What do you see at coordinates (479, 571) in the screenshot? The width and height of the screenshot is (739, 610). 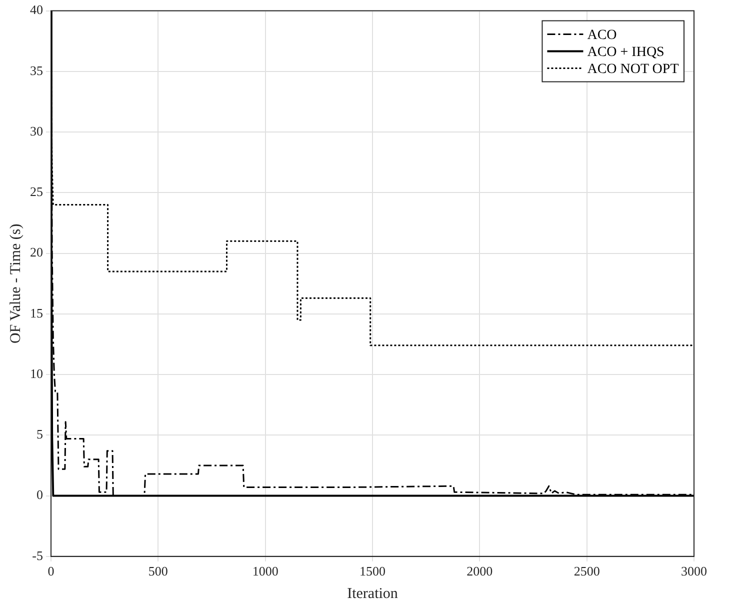 I see `x-tick-label: 2000` at bounding box center [479, 571].